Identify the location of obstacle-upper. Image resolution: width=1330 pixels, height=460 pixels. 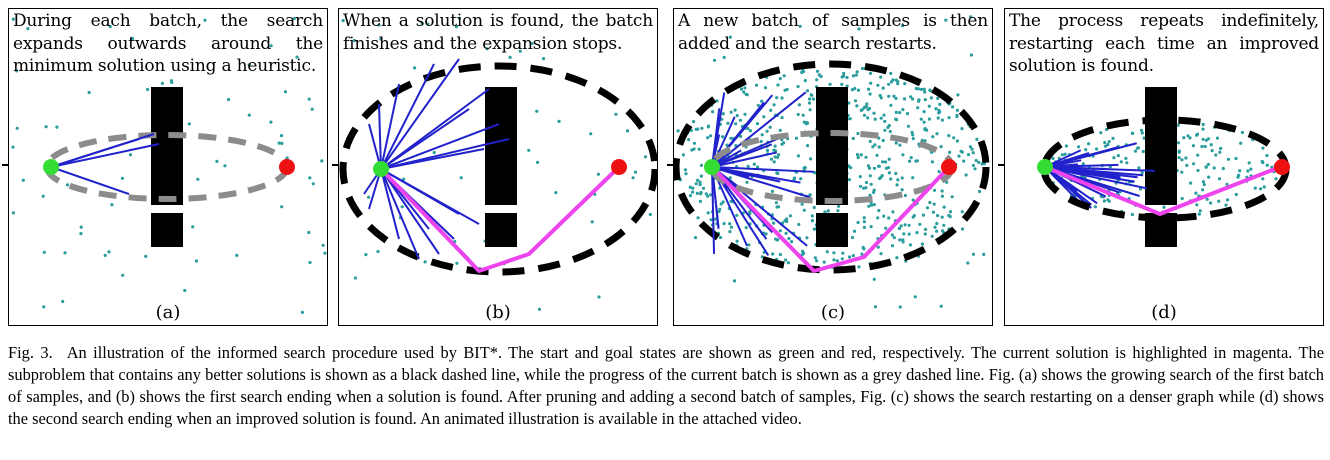
(501, 146).